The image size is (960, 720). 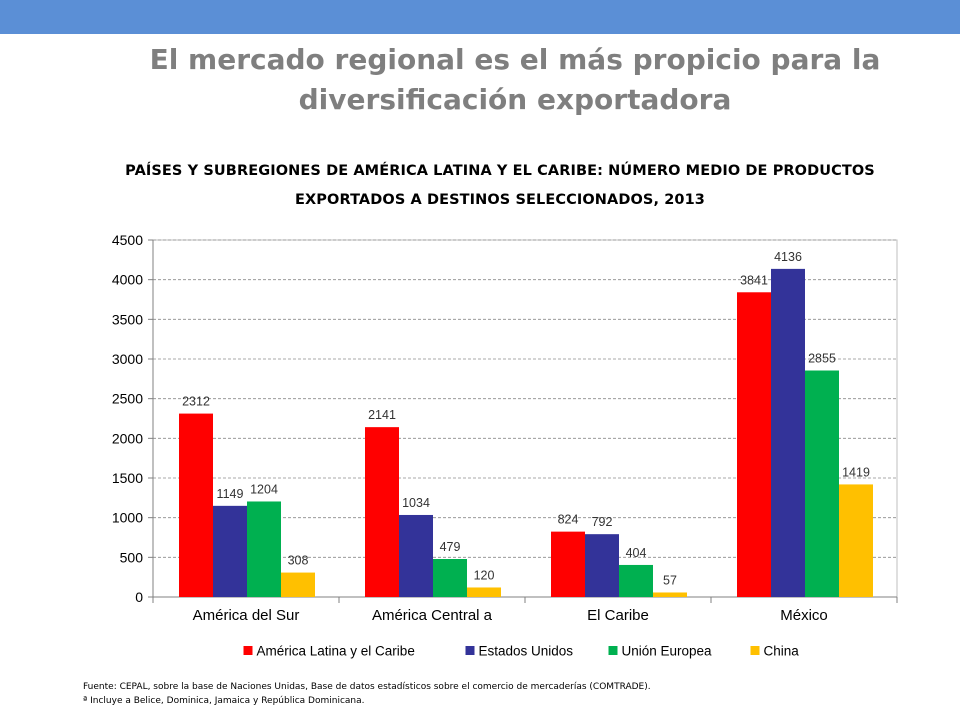 What do you see at coordinates (667, 651) in the screenshot?
I see `legend-label: Unión Europea` at bounding box center [667, 651].